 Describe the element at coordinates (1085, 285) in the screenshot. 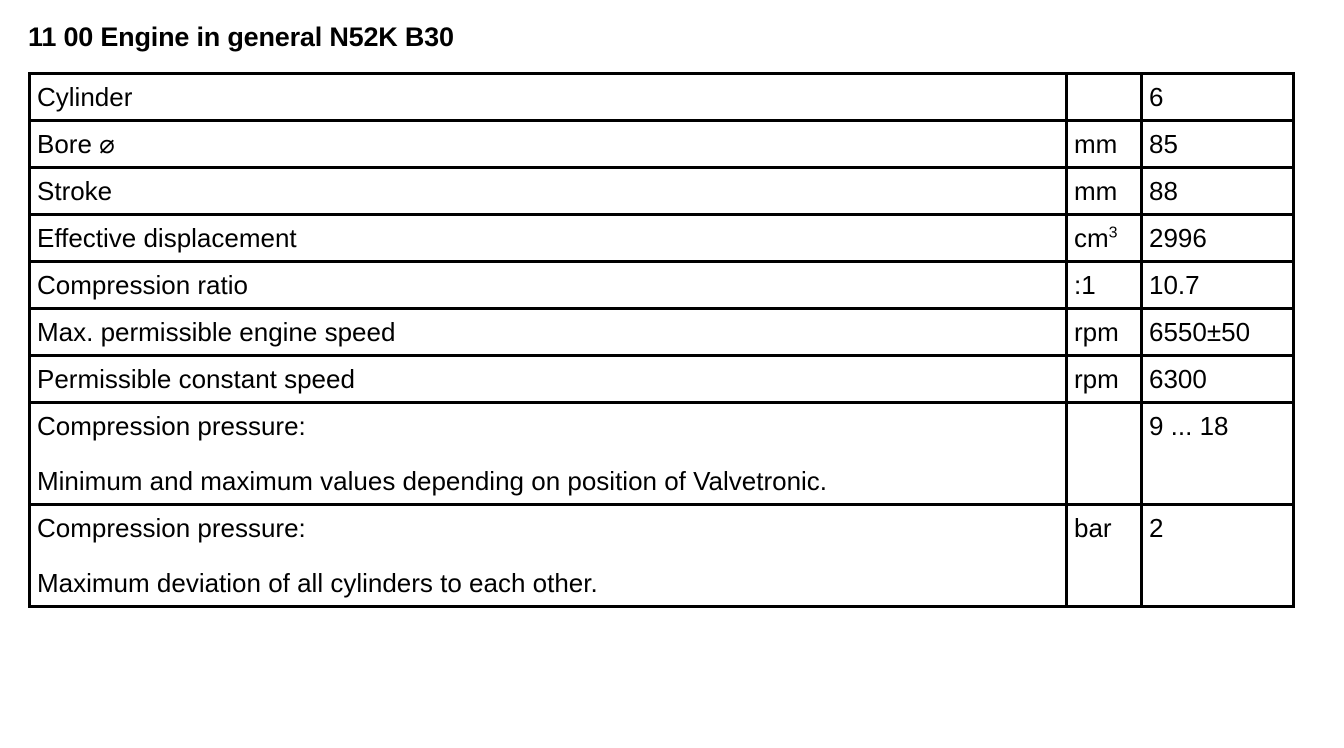

I see `spec-unit-text: :1` at that location.